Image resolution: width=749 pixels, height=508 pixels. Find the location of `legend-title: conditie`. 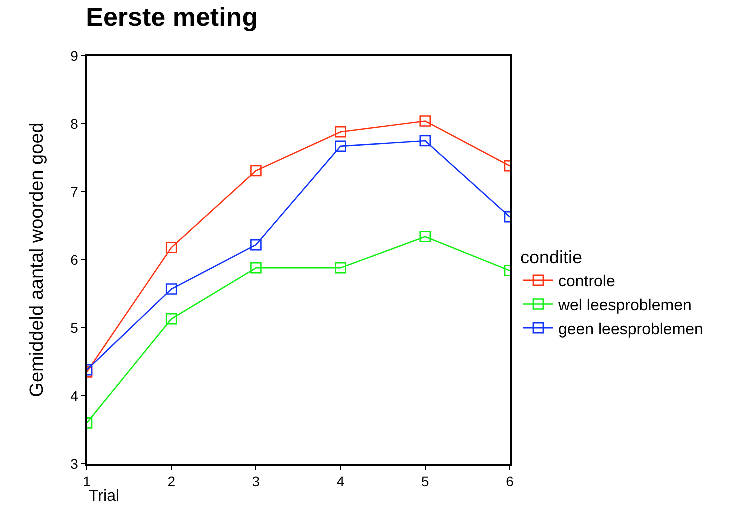

legend-title: conditie is located at coordinates (551, 258).